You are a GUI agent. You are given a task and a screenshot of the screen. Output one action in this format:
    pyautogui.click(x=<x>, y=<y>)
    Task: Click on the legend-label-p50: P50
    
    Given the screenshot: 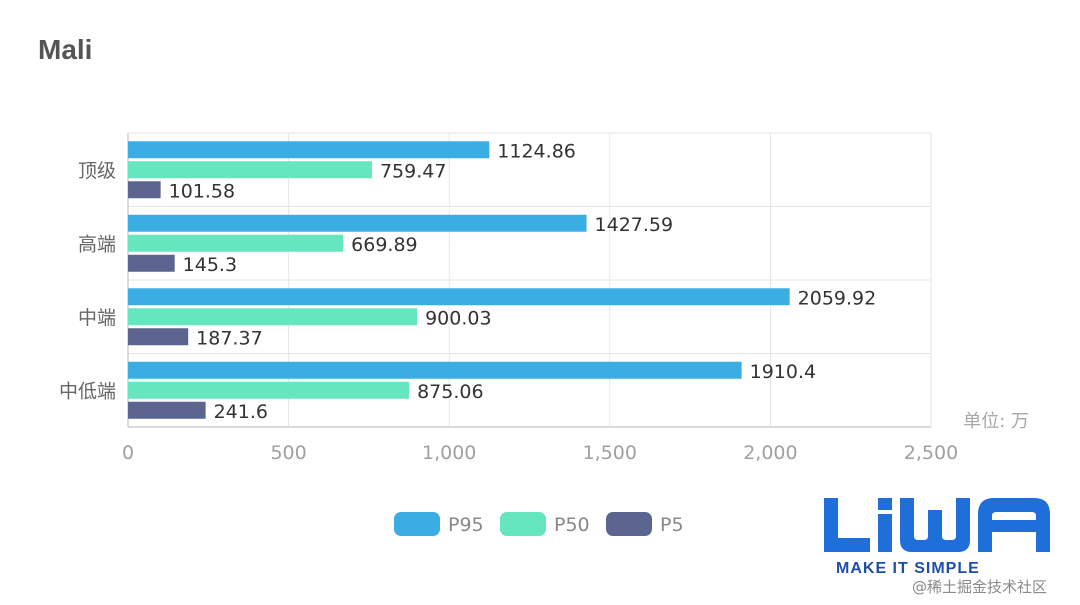 What is the action you would take?
    pyautogui.click(x=572, y=525)
    